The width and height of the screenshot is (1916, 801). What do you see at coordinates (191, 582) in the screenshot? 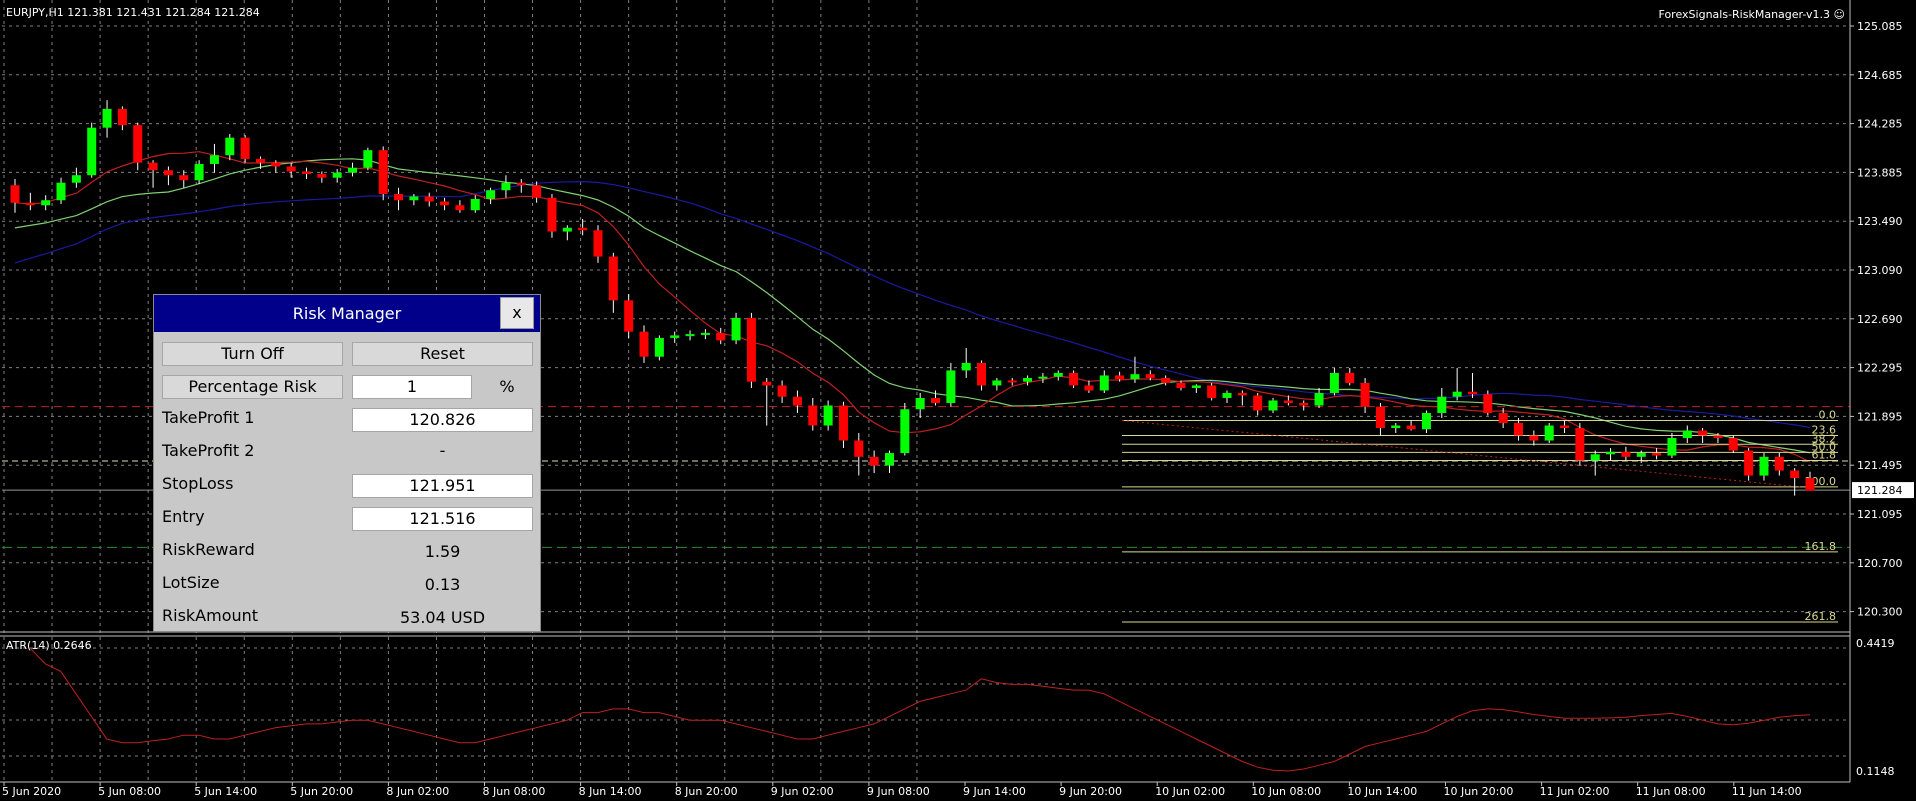
I see `lotsize-label: LotSize` at bounding box center [191, 582].